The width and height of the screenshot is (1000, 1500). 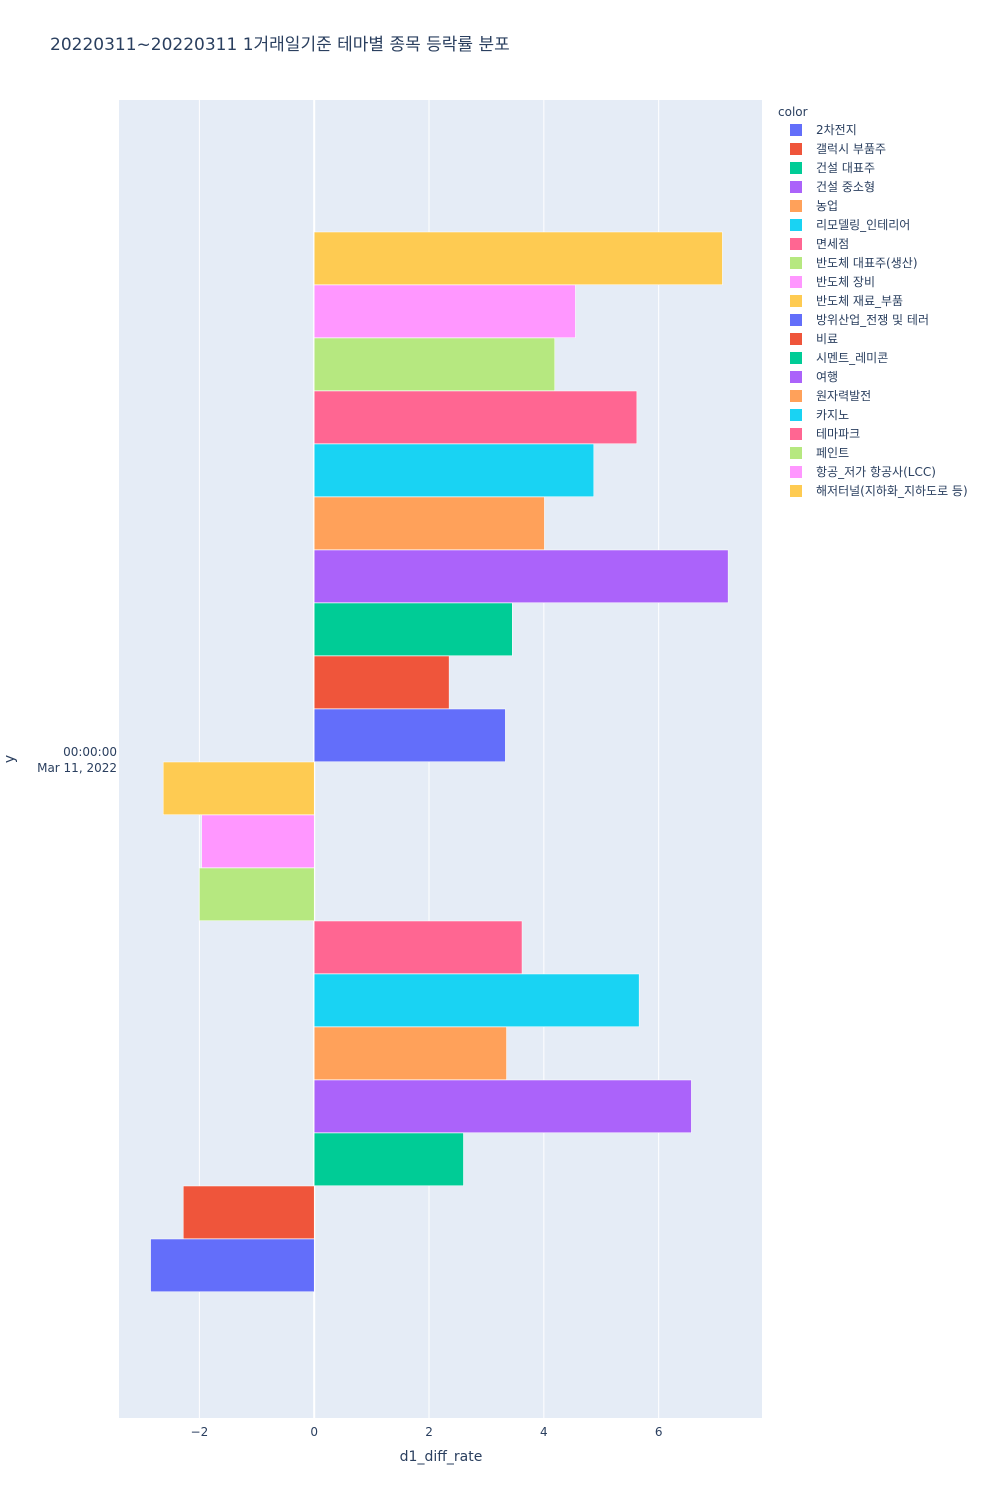 I want to click on legend-item-label: 2차전지, so click(x=836, y=130).